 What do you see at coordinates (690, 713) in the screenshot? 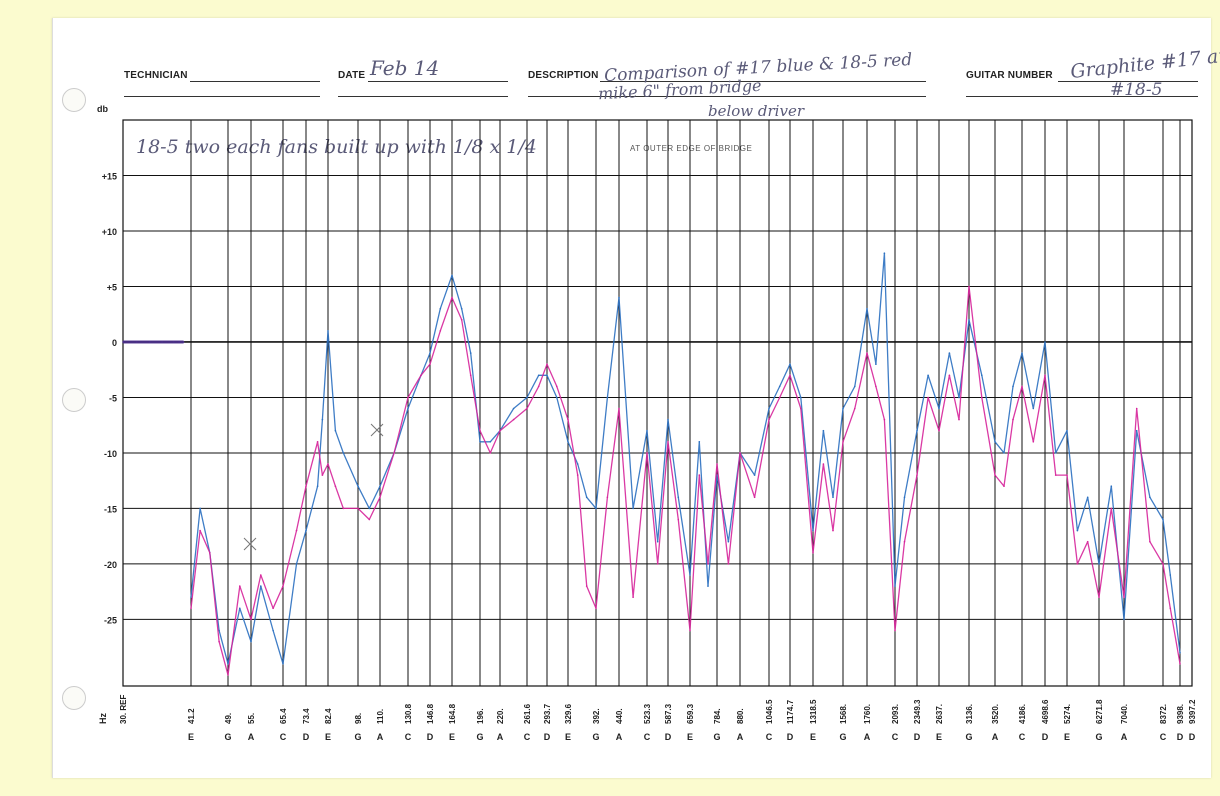
I see `x-tick-hz-label: 659.3` at bounding box center [690, 713].